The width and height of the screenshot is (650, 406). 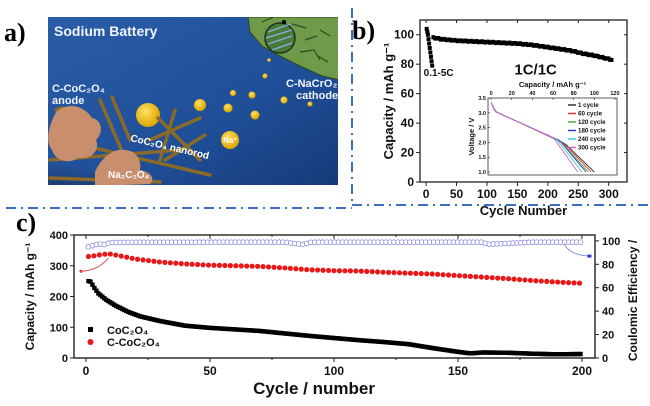 What do you see at coordinates (487, 194) in the screenshot?
I see `x-tick-label: 100` at bounding box center [487, 194].